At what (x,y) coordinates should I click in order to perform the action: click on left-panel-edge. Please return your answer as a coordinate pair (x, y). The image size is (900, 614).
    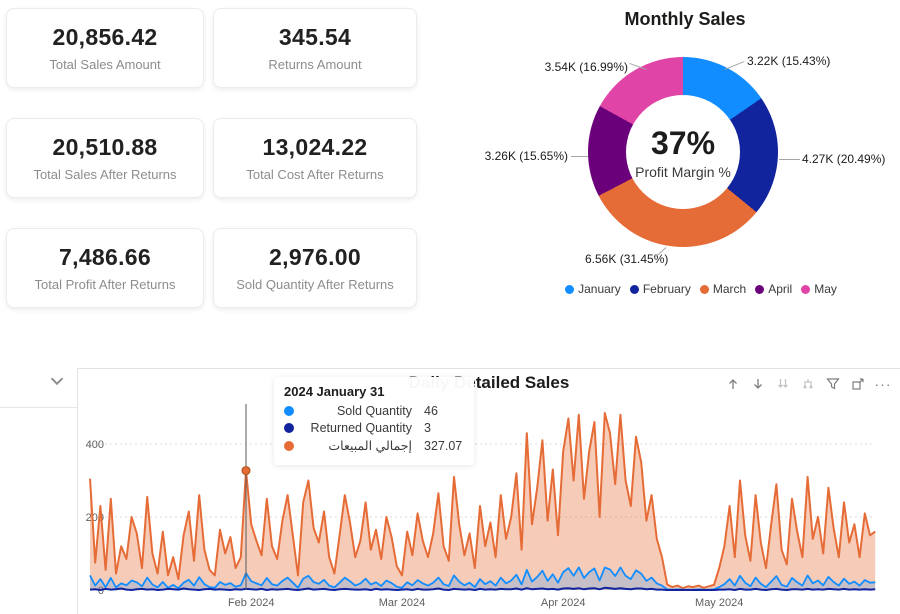
    Looking at the image, I should click on (38, 407).